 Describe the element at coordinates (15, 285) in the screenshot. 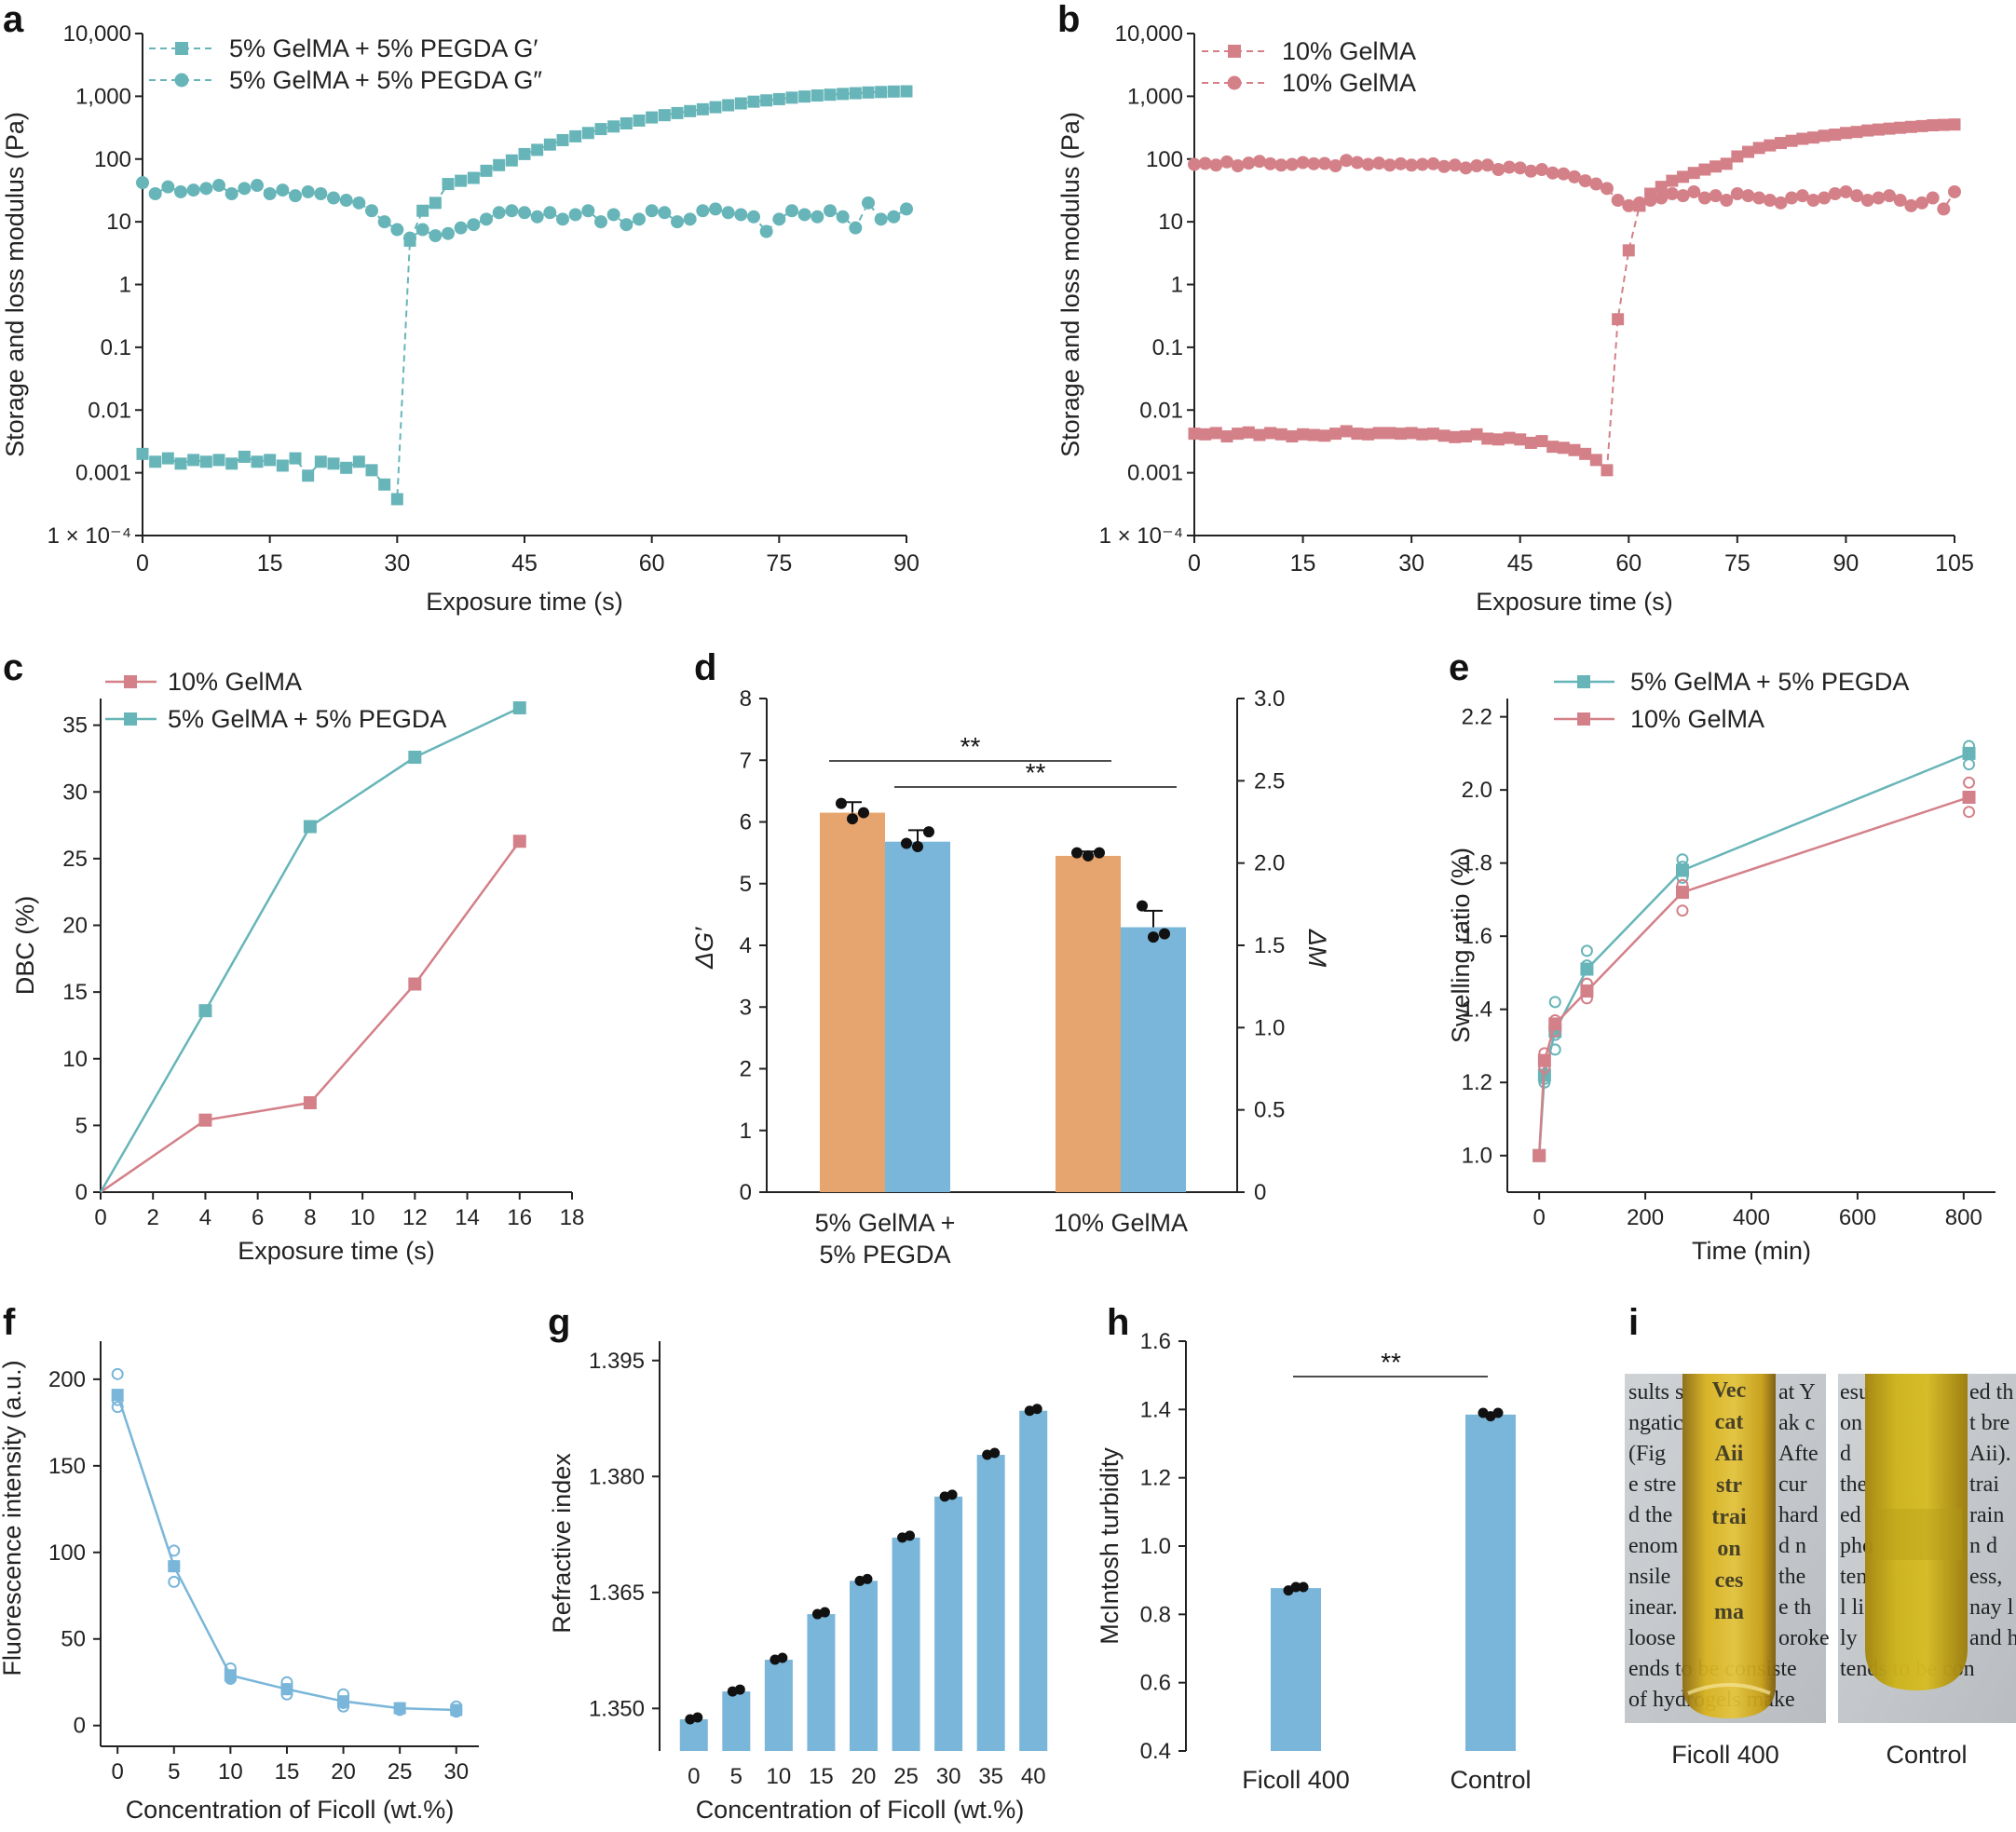

I see `y-axis-title: Storage and loss modulus (Pa)` at that location.